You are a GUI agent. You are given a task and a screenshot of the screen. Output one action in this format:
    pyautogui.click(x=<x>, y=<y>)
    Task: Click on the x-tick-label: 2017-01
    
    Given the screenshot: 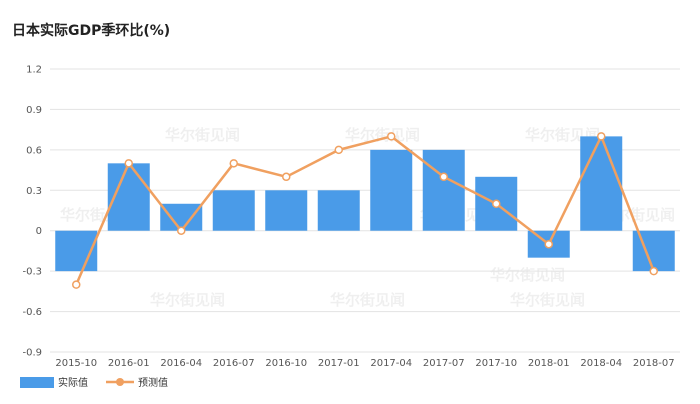 What is the action you would take?
    pyautogui.click(x=339, y=363)
    